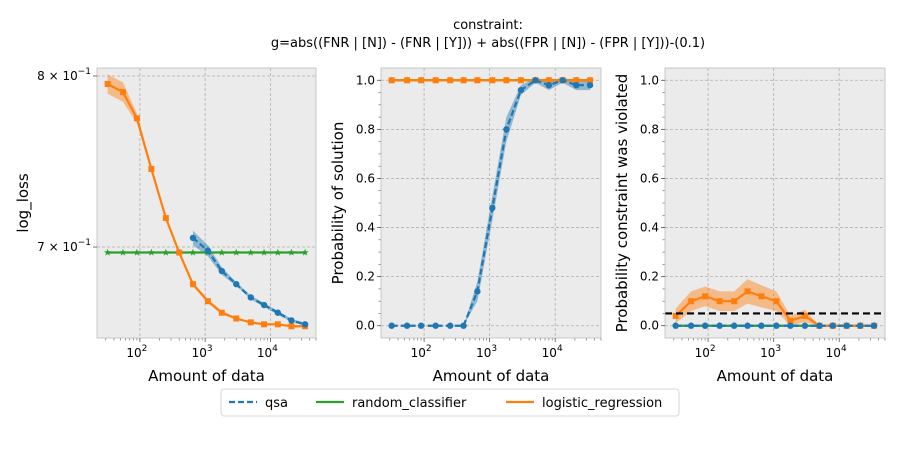  I want to click on y-tick-label: 0.4, so click(365, 228).